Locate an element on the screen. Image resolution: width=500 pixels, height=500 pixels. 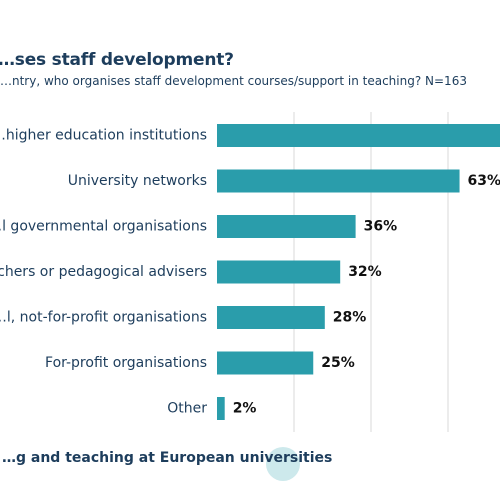
category-label: …higher education institutions is located at coordinates (103, 136).